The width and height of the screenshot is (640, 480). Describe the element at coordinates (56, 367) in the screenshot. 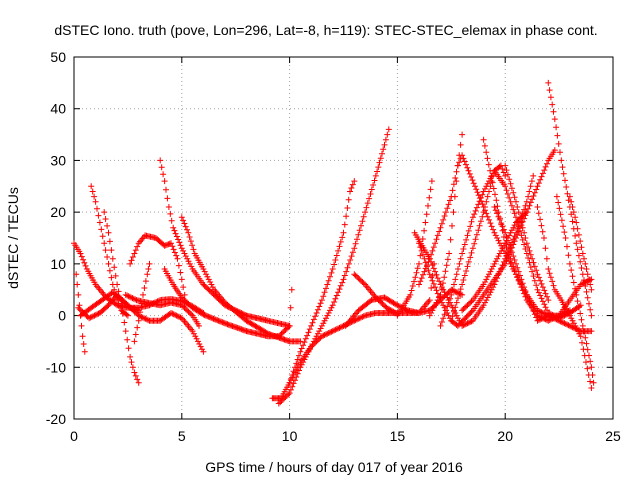

I see `y-tick-label: -10` at that location.